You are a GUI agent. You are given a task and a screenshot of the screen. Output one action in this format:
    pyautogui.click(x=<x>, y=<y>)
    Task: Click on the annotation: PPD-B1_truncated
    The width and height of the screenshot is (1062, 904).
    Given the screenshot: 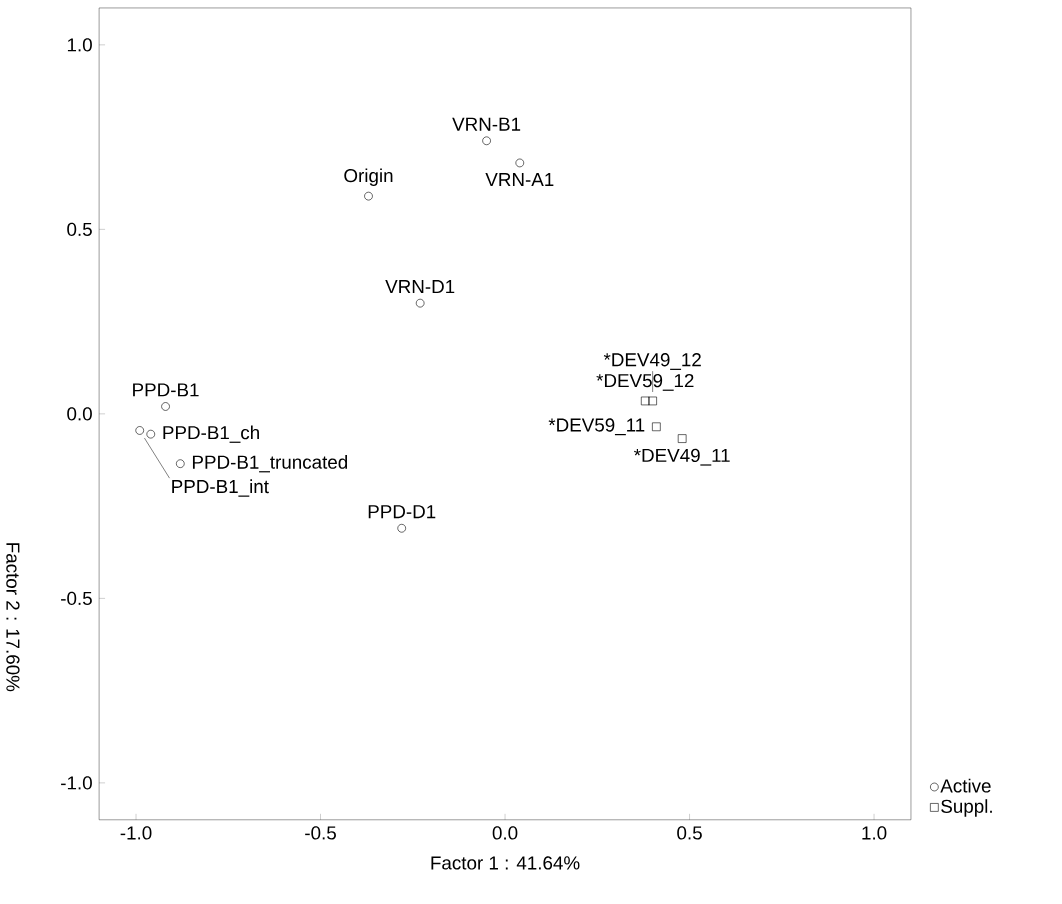 What is the action you would take?
    pyautogui.click(x=270, y=463)
    